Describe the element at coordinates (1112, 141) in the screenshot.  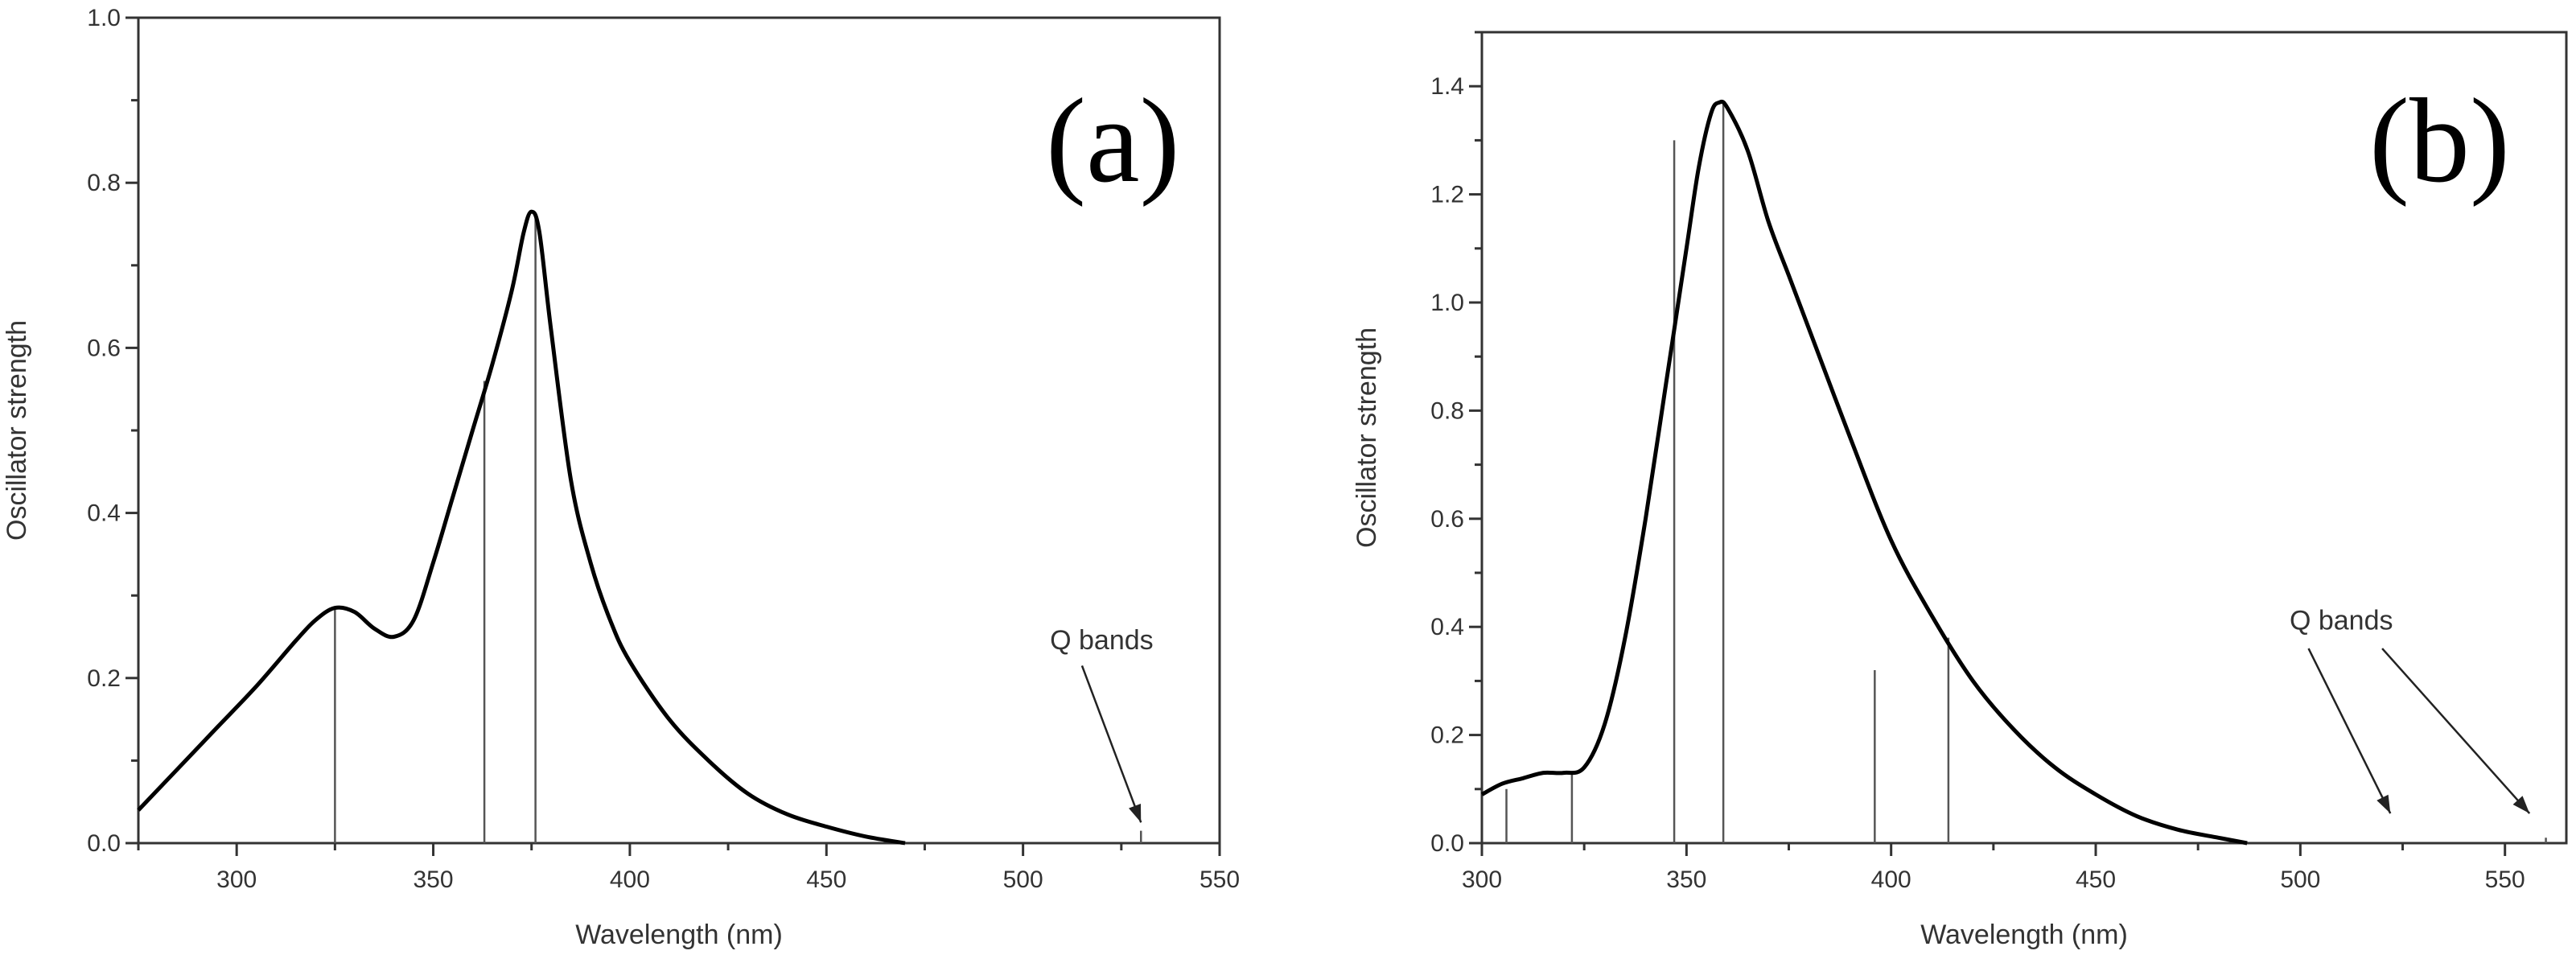
I see `panel-label: (a)` at that location.